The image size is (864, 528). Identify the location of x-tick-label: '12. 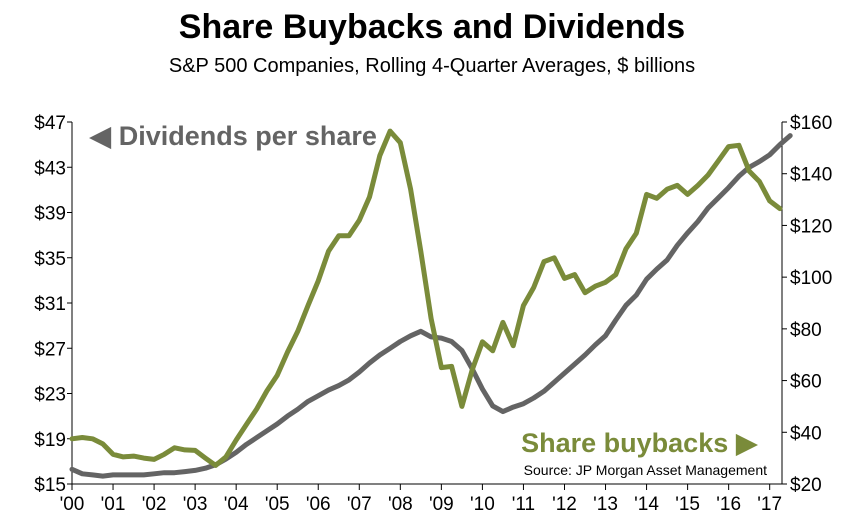
(564, 504).